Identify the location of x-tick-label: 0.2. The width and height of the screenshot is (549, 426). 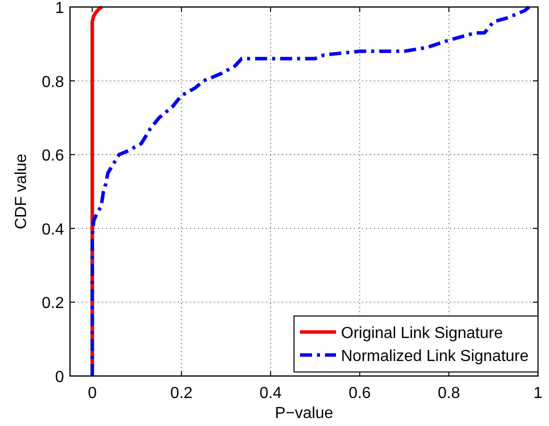
(181, 393).